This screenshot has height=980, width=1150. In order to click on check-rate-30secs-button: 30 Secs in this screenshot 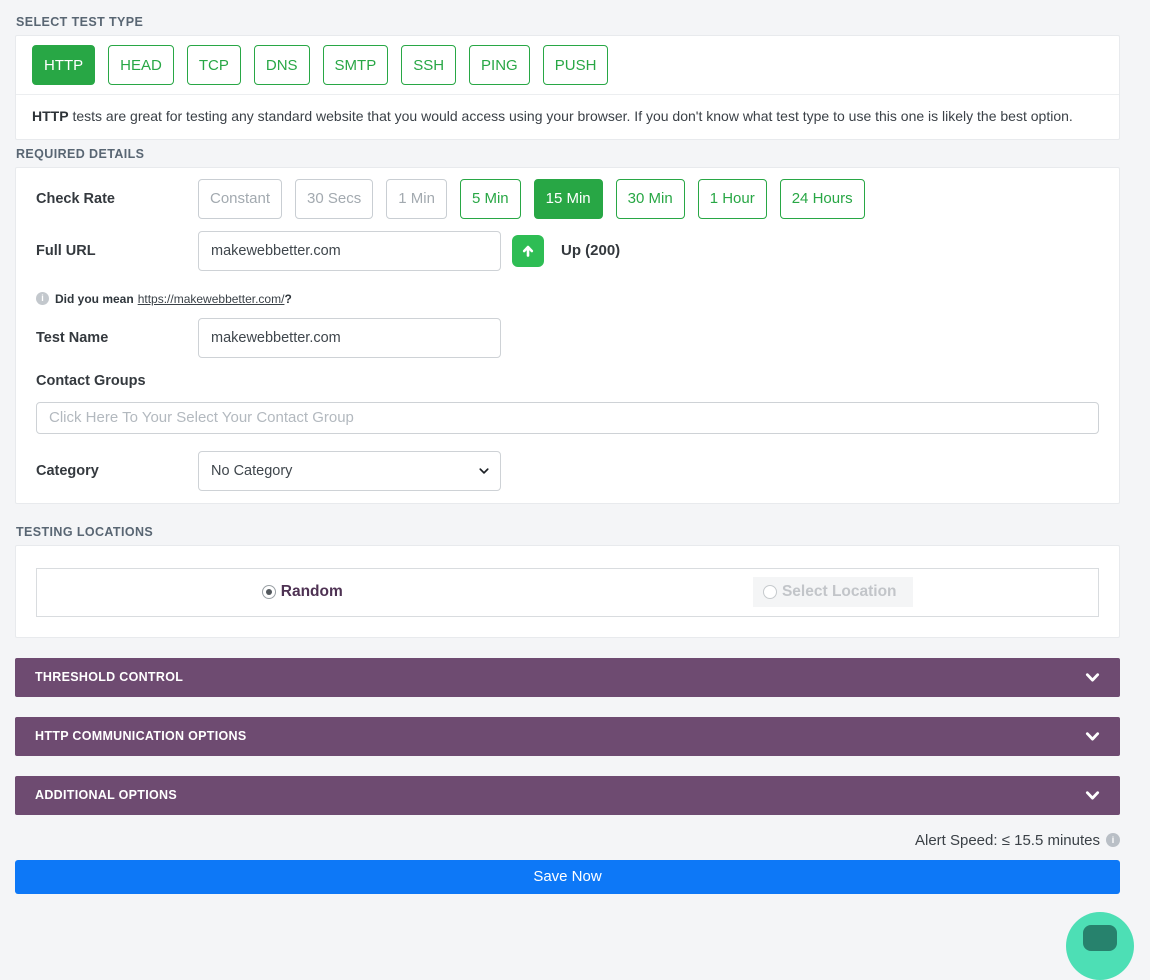, I will do `click(334, 198)`.